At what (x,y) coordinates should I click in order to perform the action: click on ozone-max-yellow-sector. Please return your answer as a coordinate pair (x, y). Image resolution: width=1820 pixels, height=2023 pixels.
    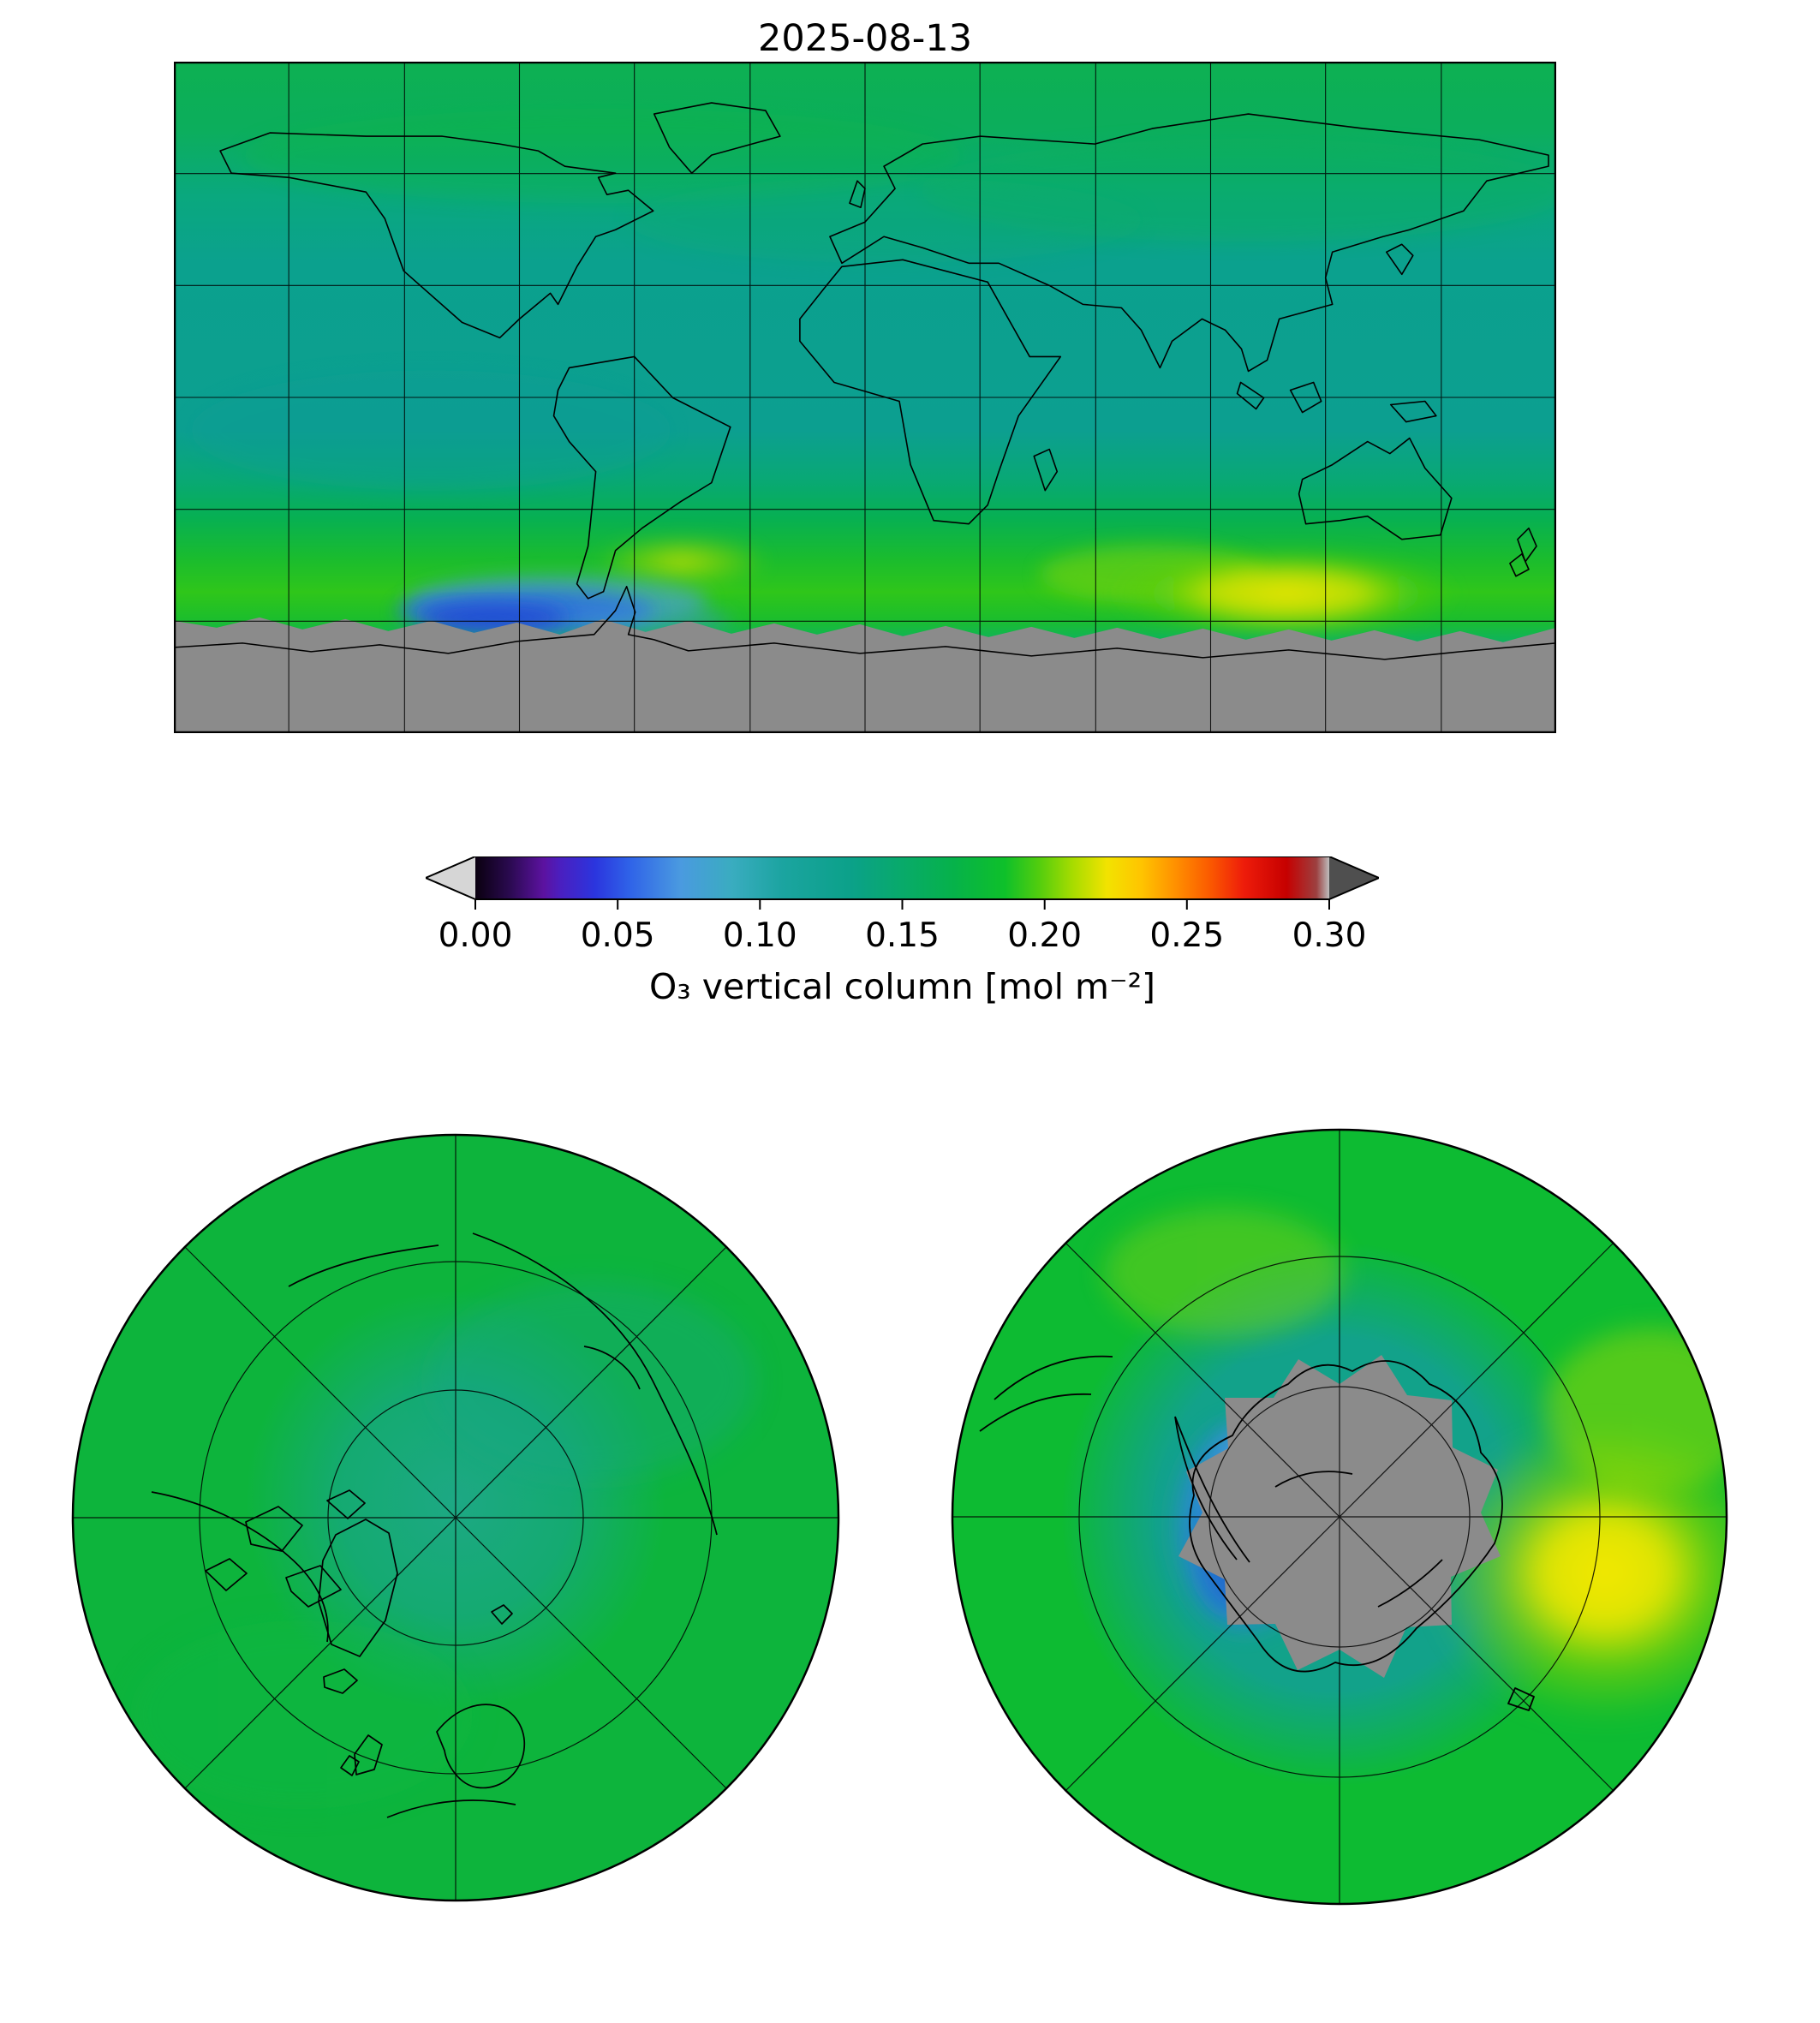
    Looking at the image, I should click on (1578, 1572).